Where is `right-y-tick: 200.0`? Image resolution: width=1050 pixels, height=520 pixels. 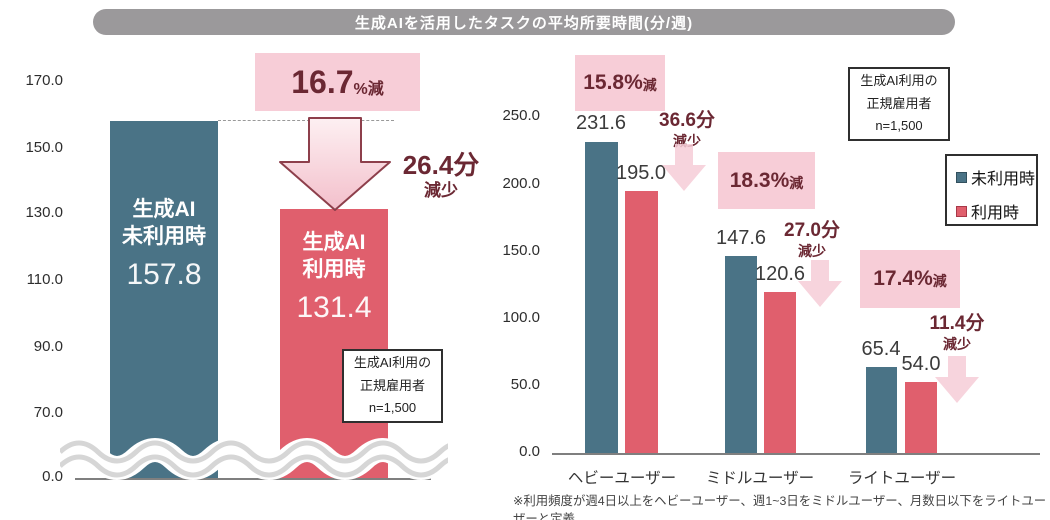
right-y-tick: 200.0 is located at coordinates (521, 183).